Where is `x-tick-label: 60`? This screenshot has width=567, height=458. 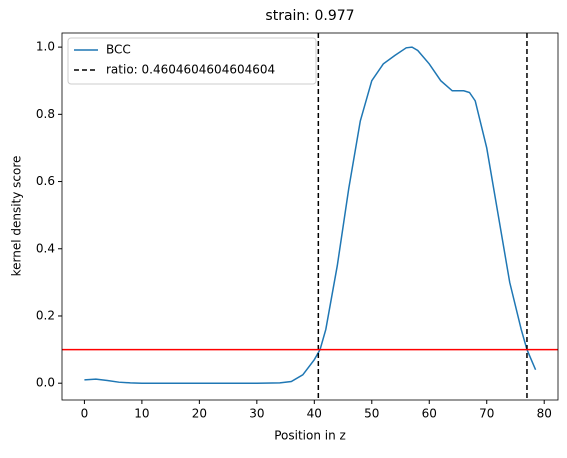
x-tick-label: 60 is located at coordinates (429, 414).